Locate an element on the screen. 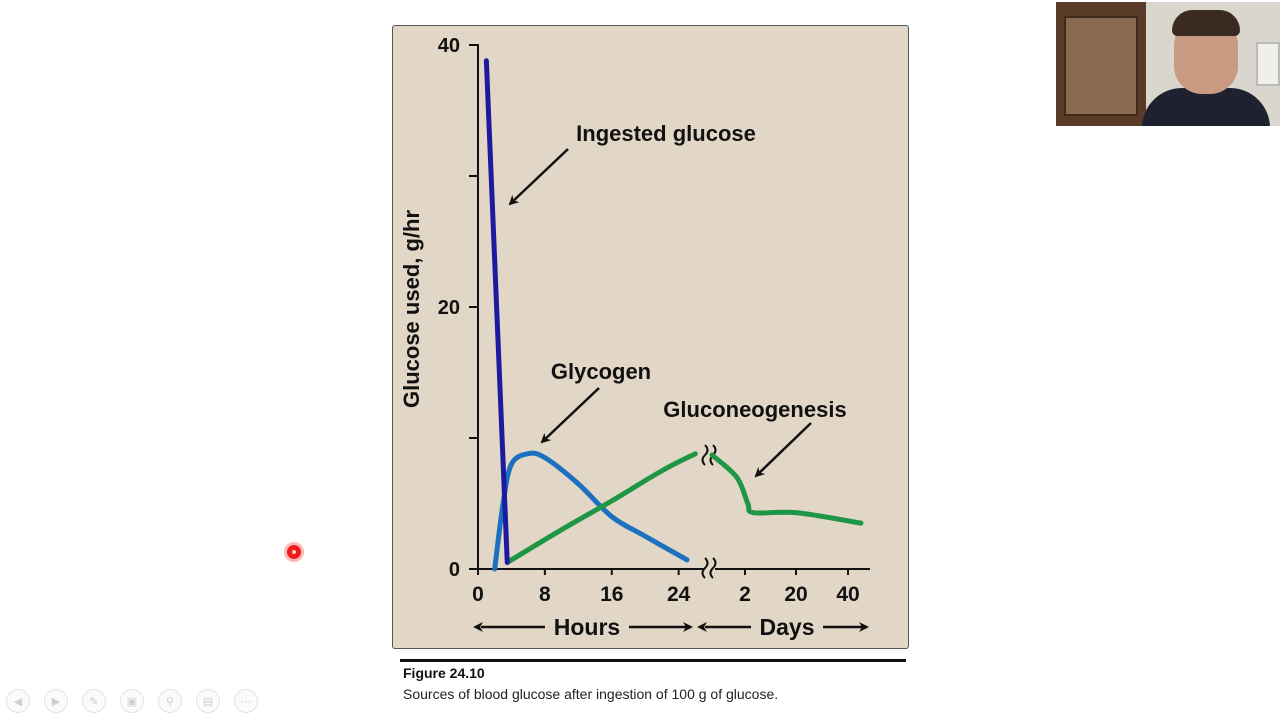 This screenshot has width=1280, height=720. y-axis-label: Glucose used, g/hr is located at coordinates (411, 309).